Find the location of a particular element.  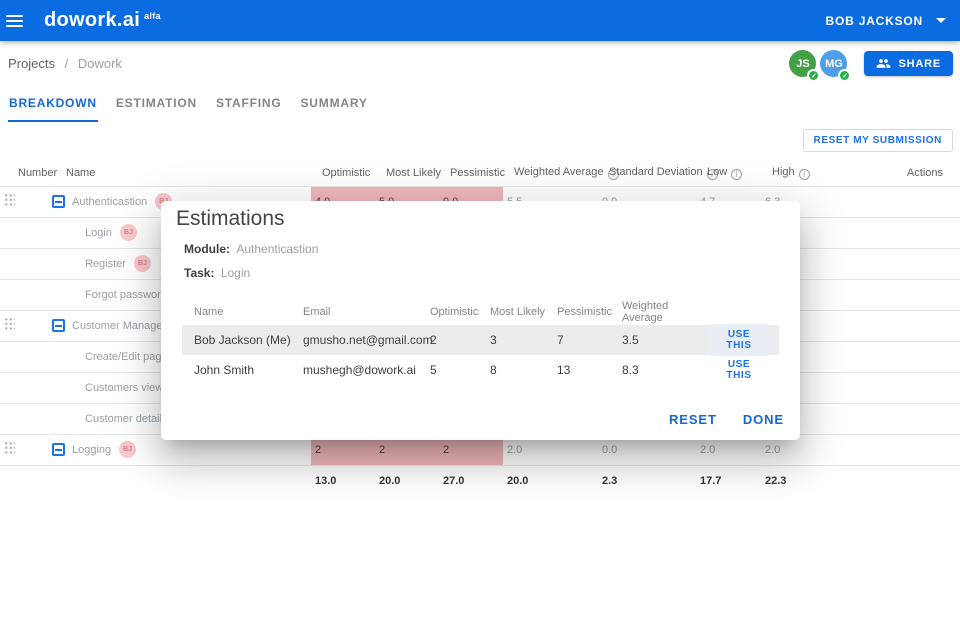

col-high: High i is located at coordinates (793, 173).